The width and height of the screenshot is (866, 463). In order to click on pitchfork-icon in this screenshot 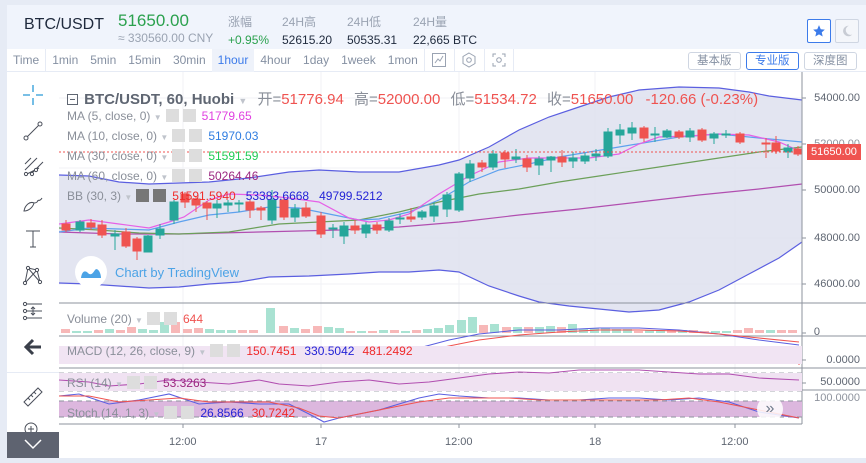, I will do `click(33, 167)`.